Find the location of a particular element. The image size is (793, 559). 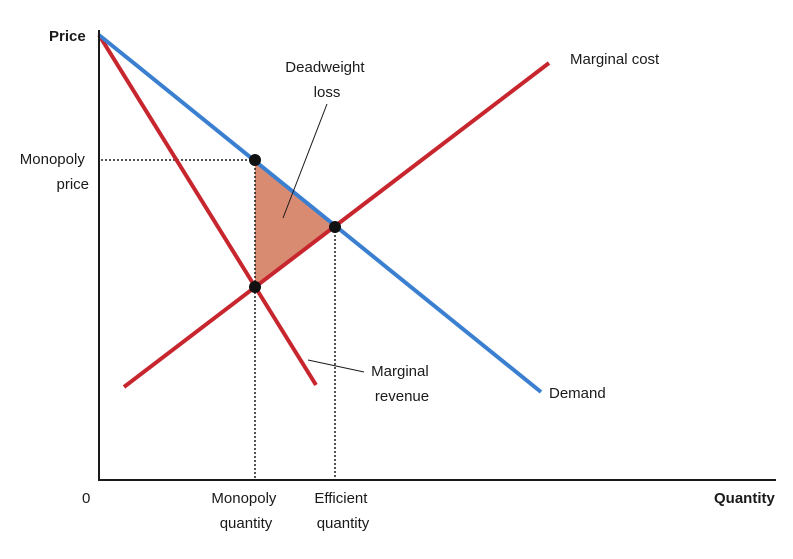

deadweight-loss-pointer is located at coordinates (305, 161).